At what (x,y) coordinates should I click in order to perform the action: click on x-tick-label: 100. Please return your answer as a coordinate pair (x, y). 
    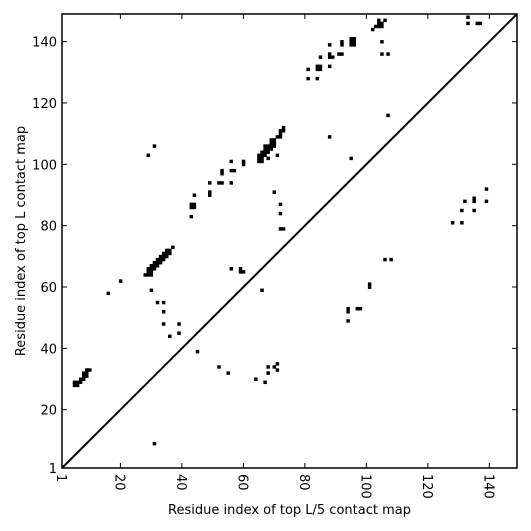
    Looking at the image, I should click on (364, 486).